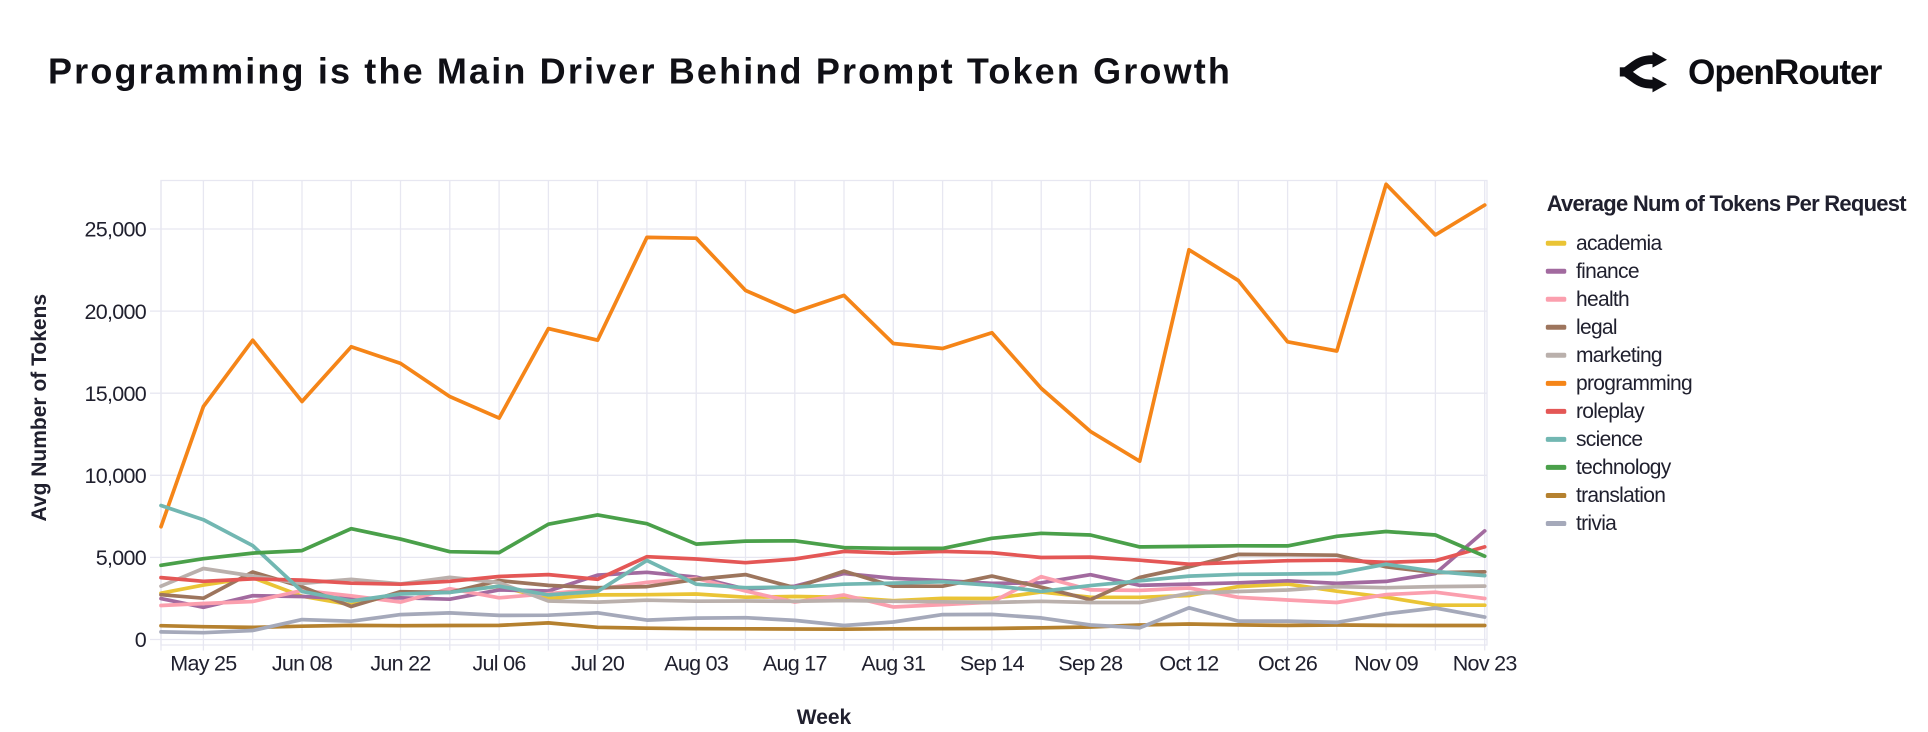 This screenshot has width=1928, height=732. I want to click on svg-text: Jun 08, so click(302, 664).